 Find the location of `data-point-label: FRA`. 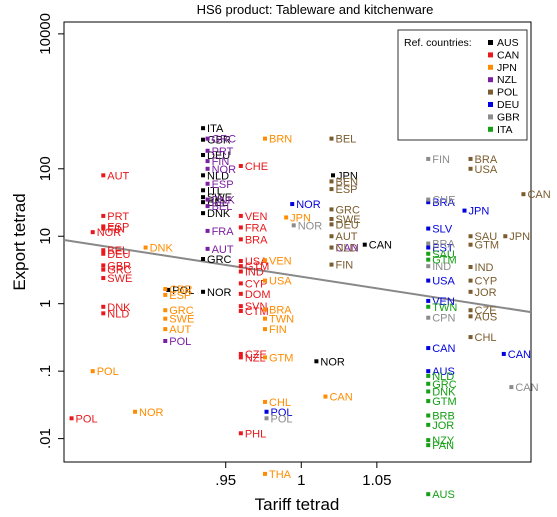

data-point-label: FRA is located at coordinates (223, 232).